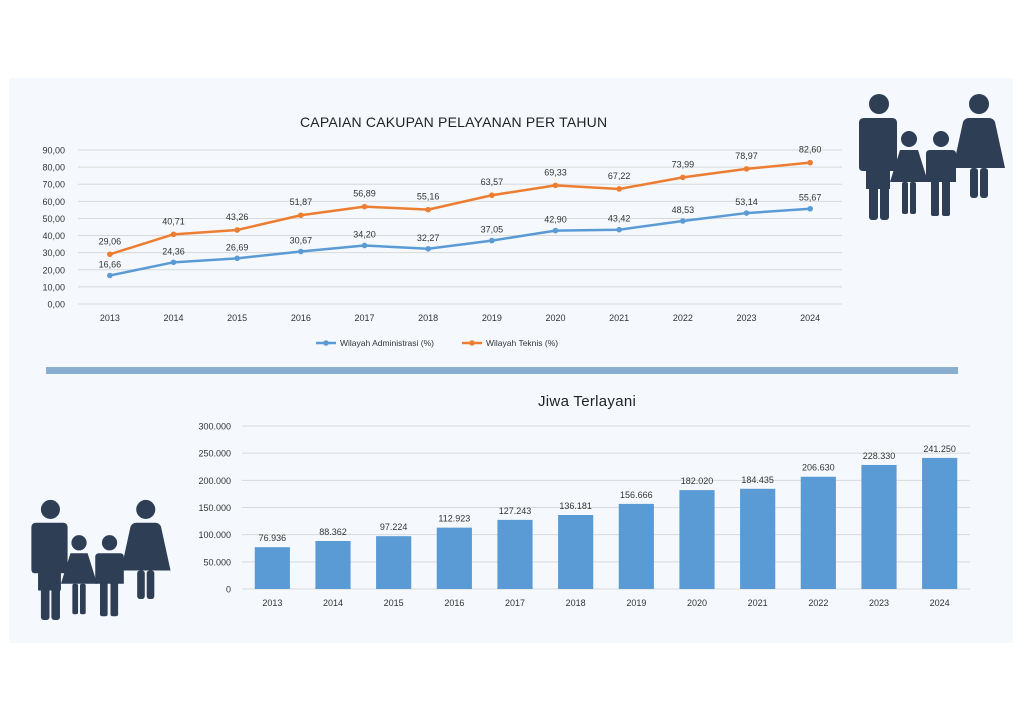 This screenshot has height=725, width=1024. Describe the element at coordinates (326, 343) in the screenshot. I see `legend-marker` at that location.